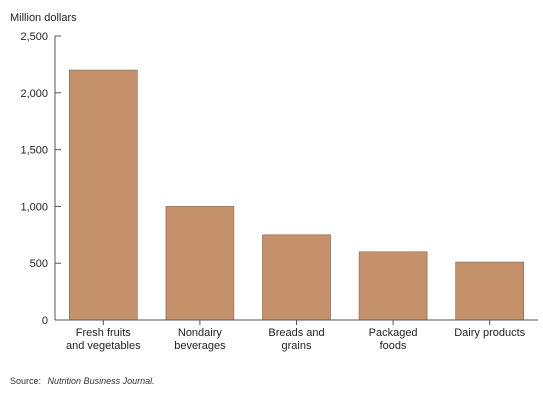 Image resolution: width=543 pixels, height=394 pixels. I want to click on x-category-label: Breads and grains, so click(296, 339).